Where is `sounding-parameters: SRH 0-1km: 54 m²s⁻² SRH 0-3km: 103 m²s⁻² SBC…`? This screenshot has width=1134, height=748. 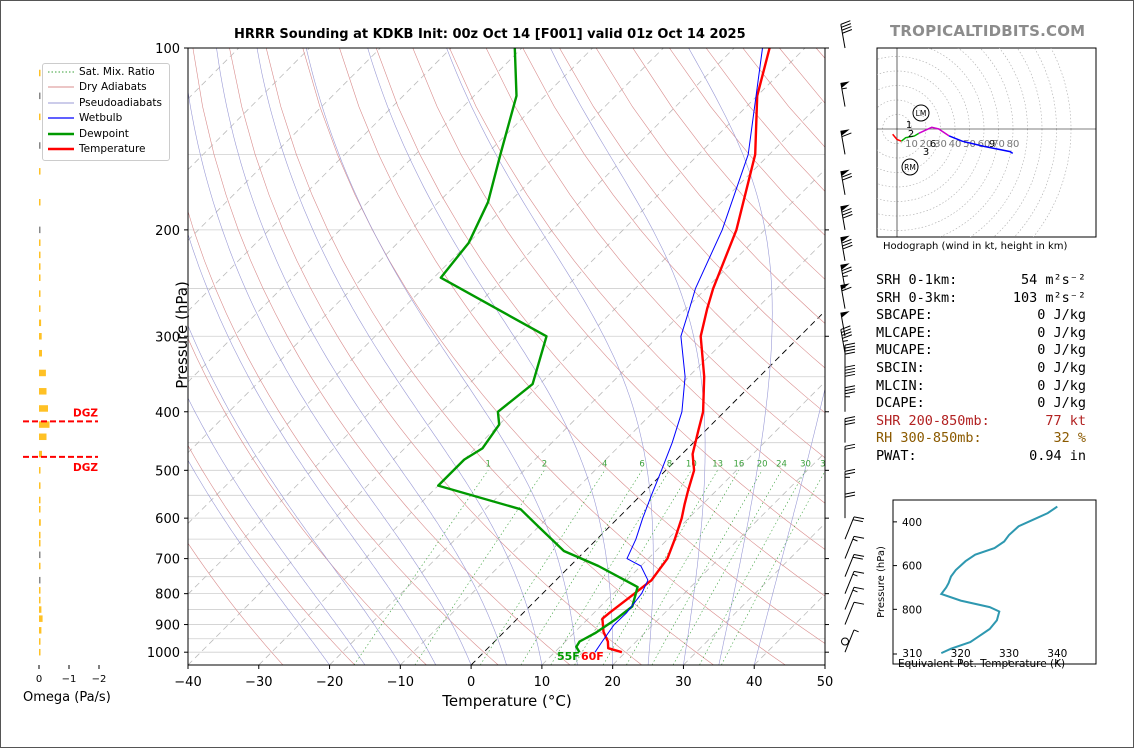 sounding-parameters: SRH 0-1km: 54 m²s⁻² SRH 0-3km: 103 m²s⁻² SBC… is located at coordinates (981, 369).